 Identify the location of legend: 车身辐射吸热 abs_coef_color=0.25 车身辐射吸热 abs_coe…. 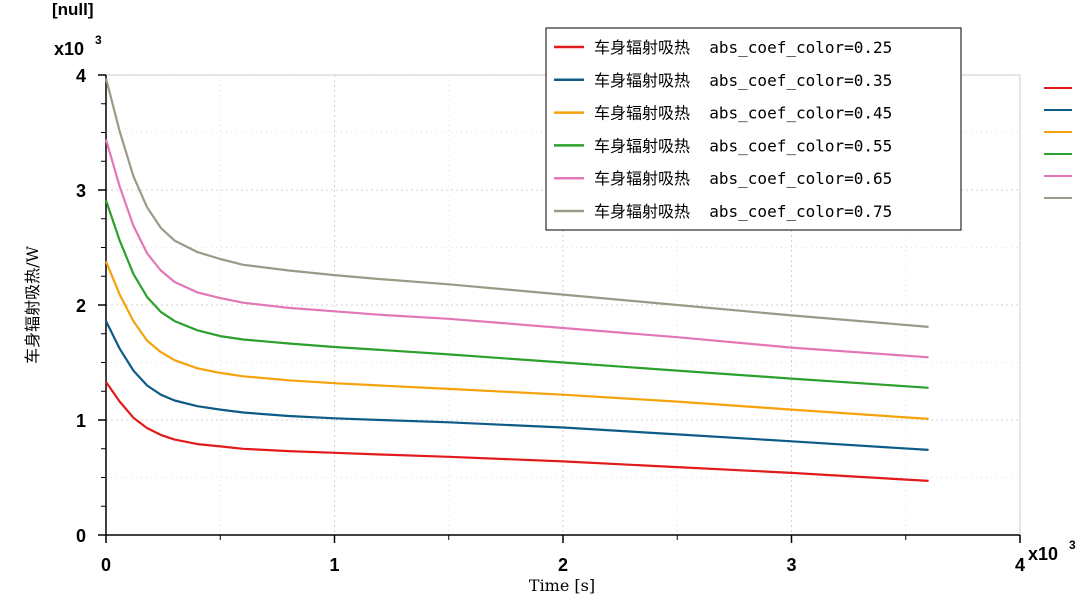
(723, 129).